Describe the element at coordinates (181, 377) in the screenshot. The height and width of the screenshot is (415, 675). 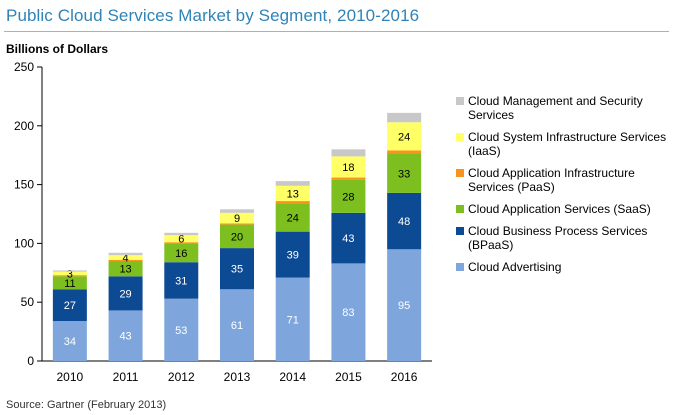
I see `x-tick-label: 2012` at that location.